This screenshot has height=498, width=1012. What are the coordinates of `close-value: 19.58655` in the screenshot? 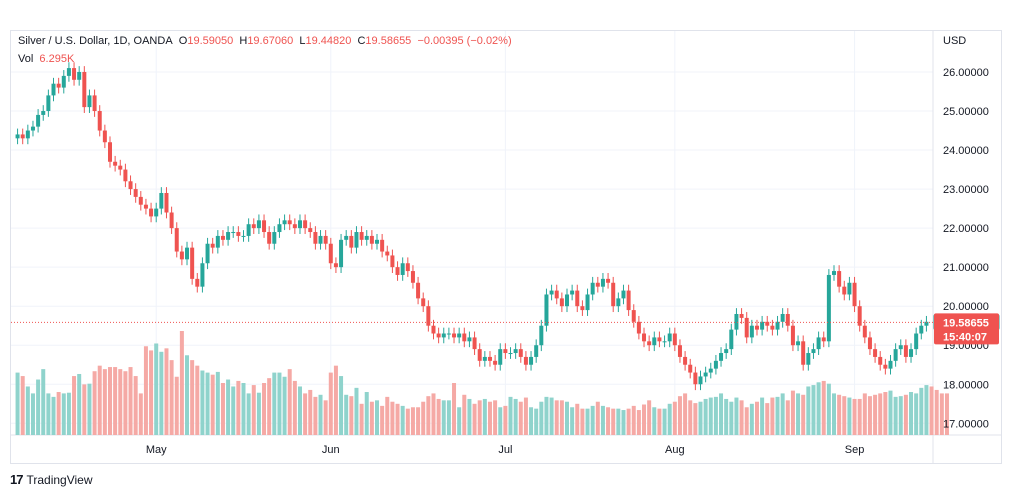 It's located at (388, 41).